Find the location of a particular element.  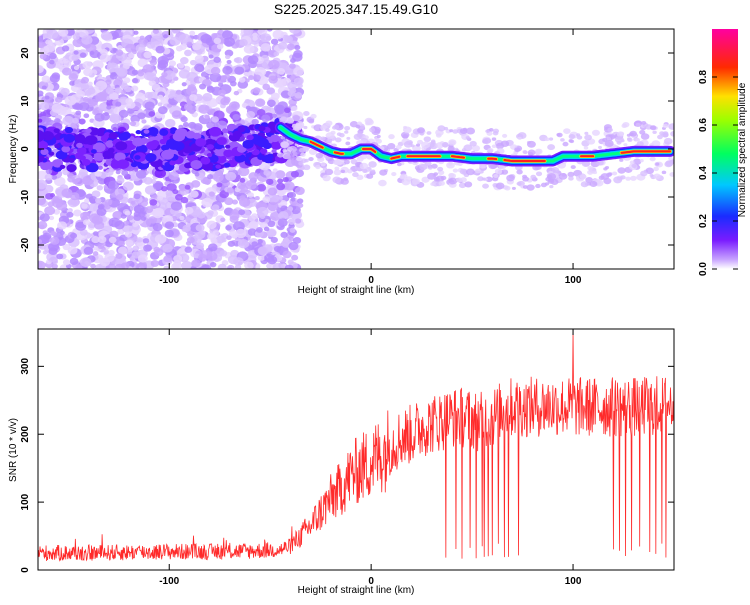

snr-y-tick-label: 100 is located at coordinates (25, 501).